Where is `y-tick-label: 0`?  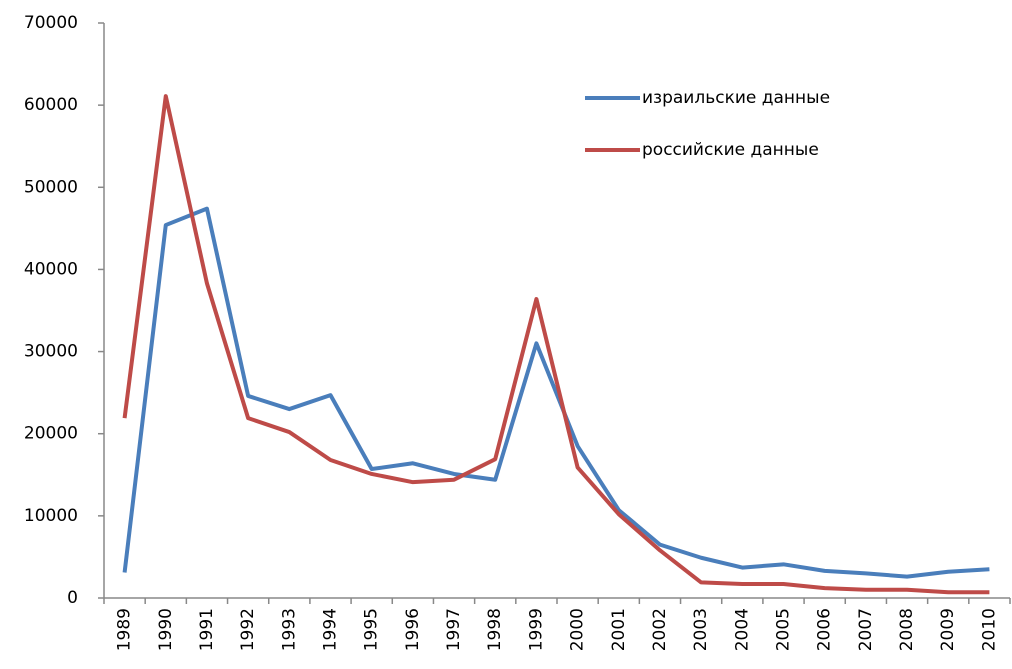
y-tick-label: 0 is located at coordinates (72, 598).